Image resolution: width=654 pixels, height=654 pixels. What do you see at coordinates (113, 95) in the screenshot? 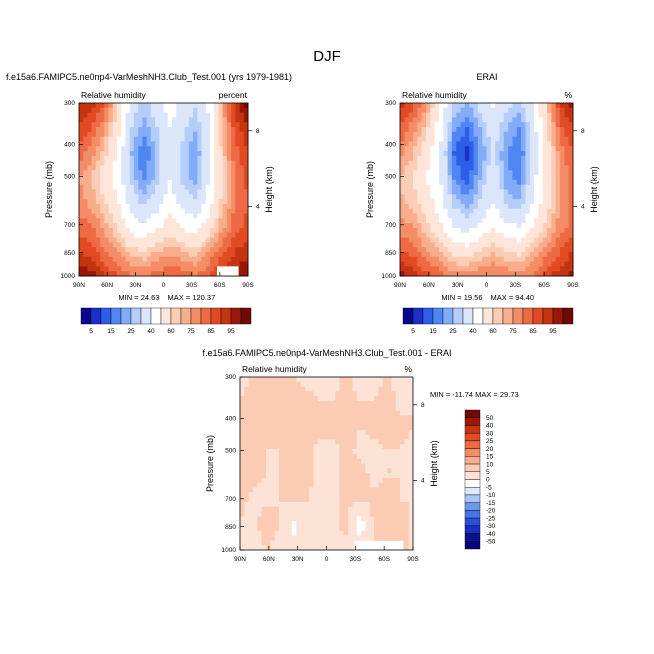
I see `plot-title: Relative humidity` at bounding box center [113, 95].